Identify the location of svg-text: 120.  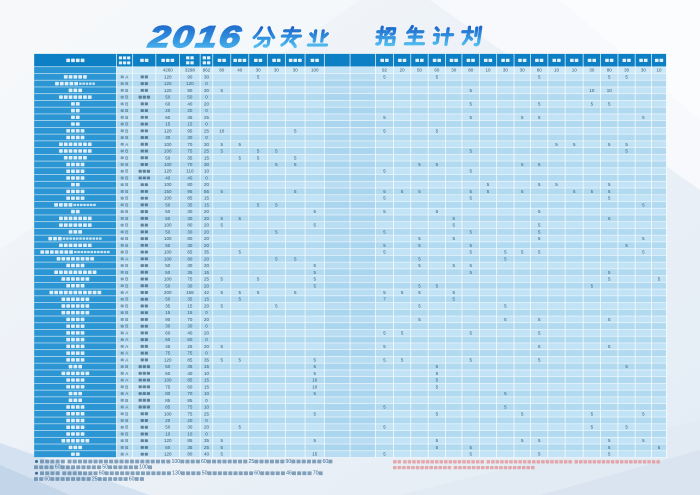
(168, 454).